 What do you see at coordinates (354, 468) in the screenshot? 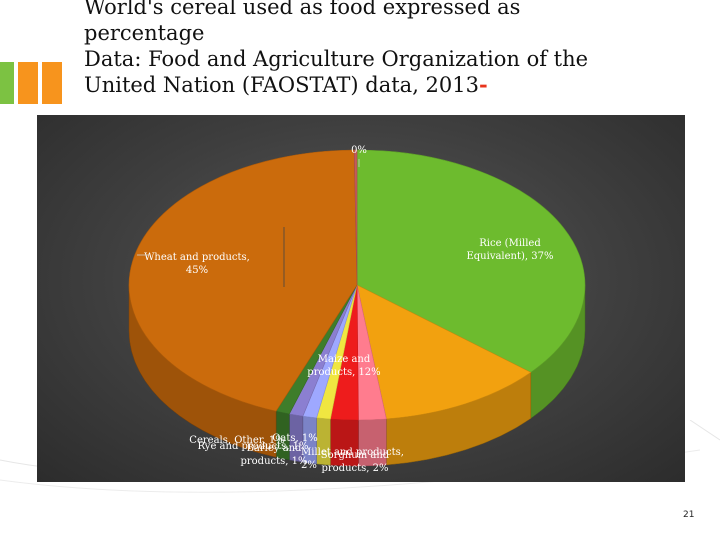
I see `label-sorghum-line-1: products, 2%` at bounding box center [354, 468].